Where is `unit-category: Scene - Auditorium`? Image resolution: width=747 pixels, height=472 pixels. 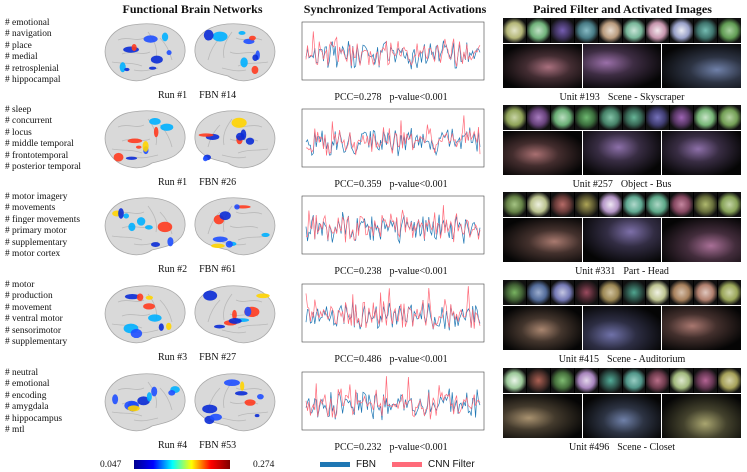
unit-category: Scene - Auditorium is located at coordinates (646, 359).